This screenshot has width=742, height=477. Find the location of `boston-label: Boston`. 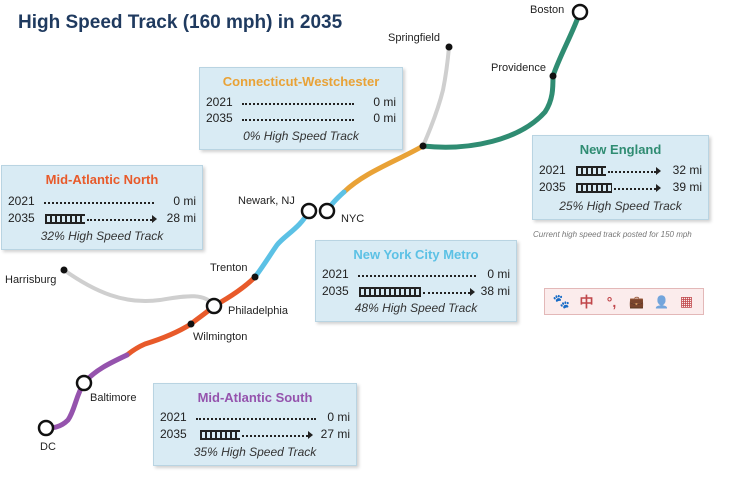

boston-label: Boston is located at coordinates (547, 10).